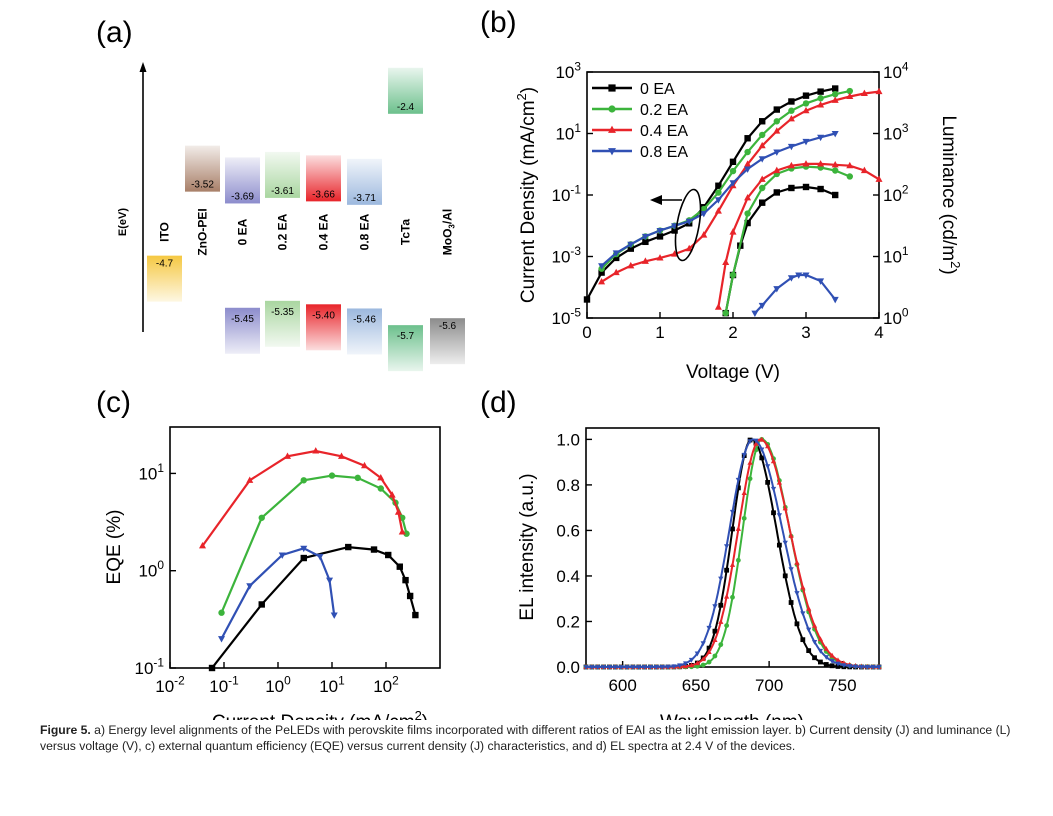  Describe the element at coordinates (568, 576) in the screenshot. I see `y-tick-label: 0.4` at that location.